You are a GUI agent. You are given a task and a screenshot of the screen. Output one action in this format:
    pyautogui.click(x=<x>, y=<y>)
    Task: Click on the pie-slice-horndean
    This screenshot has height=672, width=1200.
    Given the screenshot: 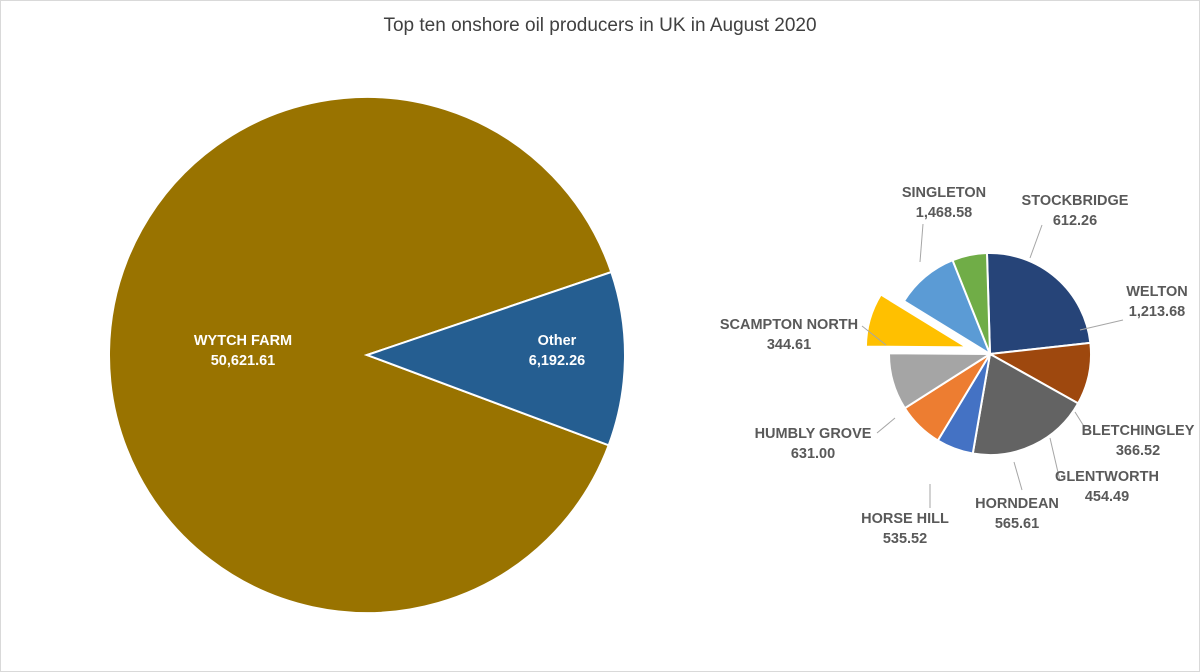 What is the action you would take?
    pyautogui.click(x=940, y=381)
    